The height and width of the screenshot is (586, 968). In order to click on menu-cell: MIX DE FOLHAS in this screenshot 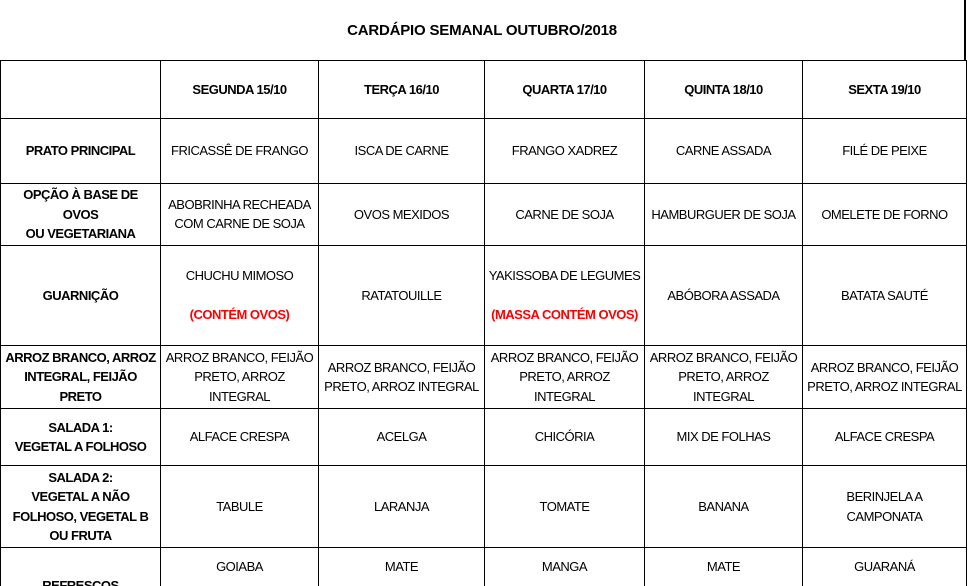, I will do `click(723, 437)`.